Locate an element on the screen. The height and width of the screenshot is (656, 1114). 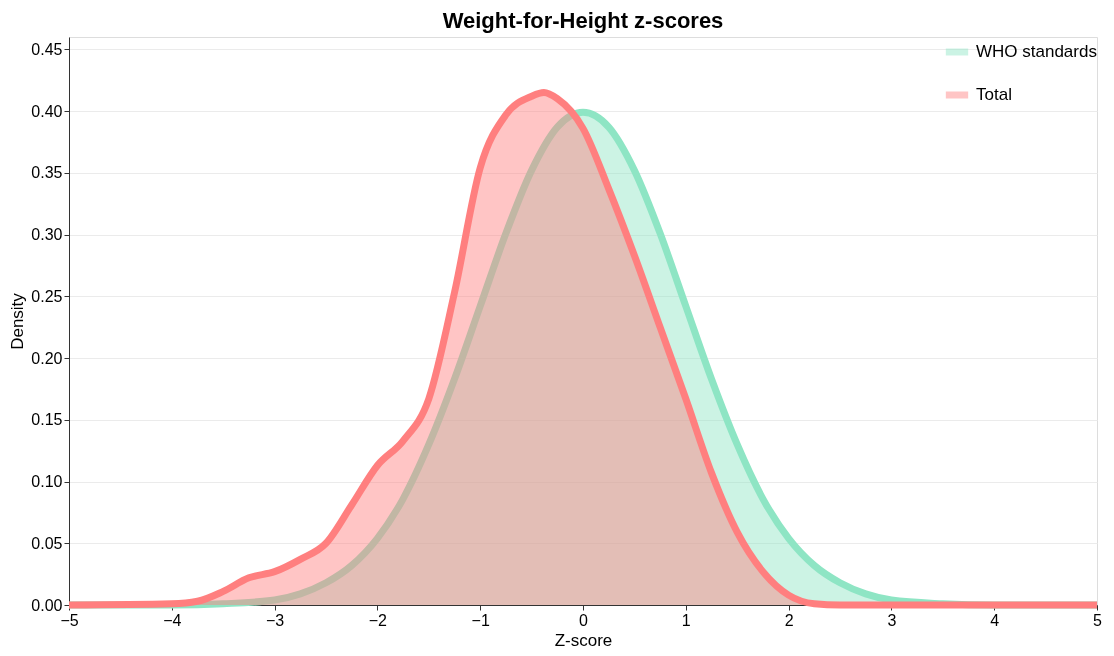
x-tick-label: −3 is located at coordinates (275, 620).